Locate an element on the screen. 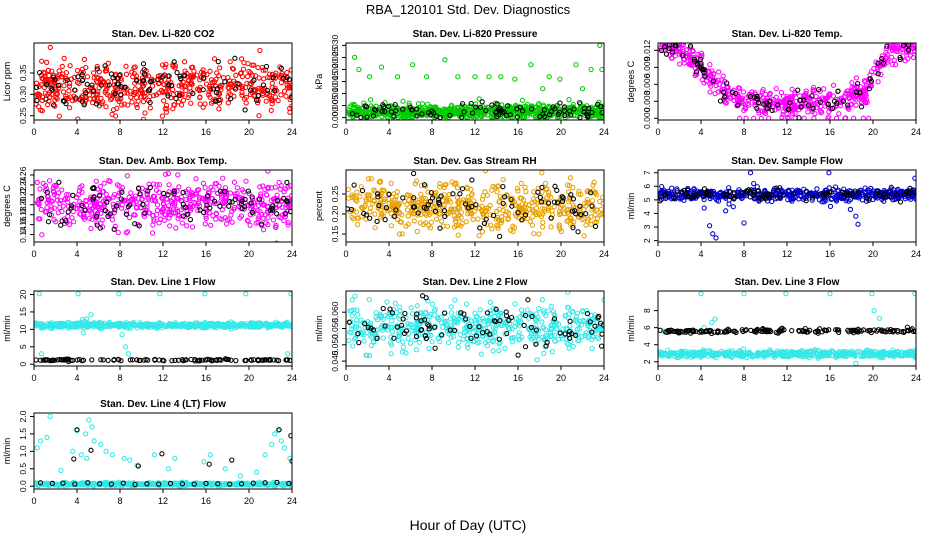  y-tick-label: 0.000 is located at coordinates (335, 118).